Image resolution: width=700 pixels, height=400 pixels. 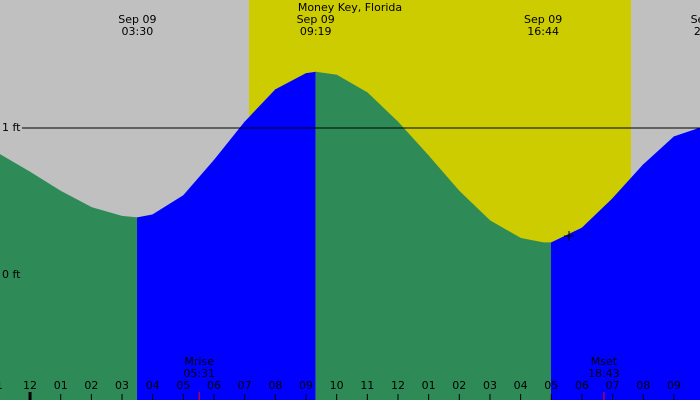 What do you see at coordinates (350, 7) in the screenshot?
I see `chart-title: Money Key, Florida` at bounding box center [350, 7].